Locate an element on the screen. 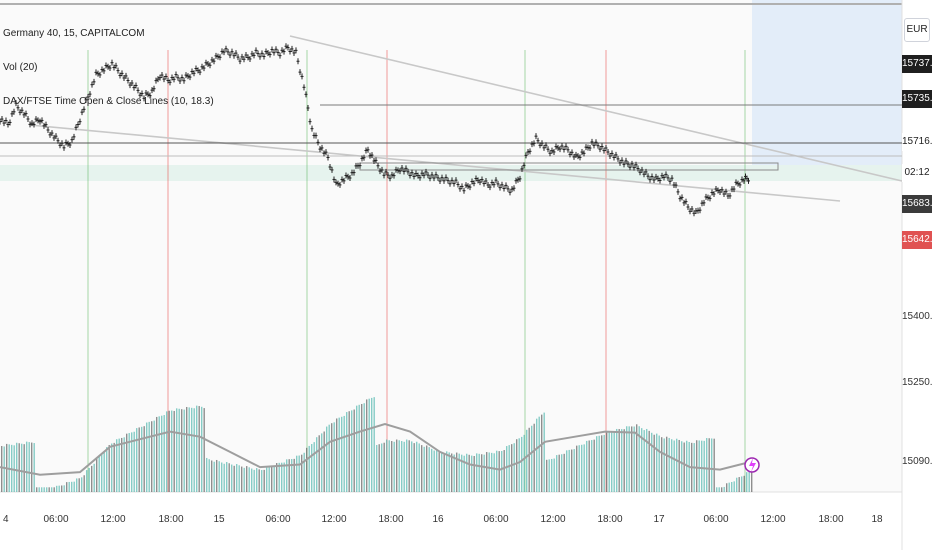  time-axis-label: 18:00 is located at coordinates (391, 519).